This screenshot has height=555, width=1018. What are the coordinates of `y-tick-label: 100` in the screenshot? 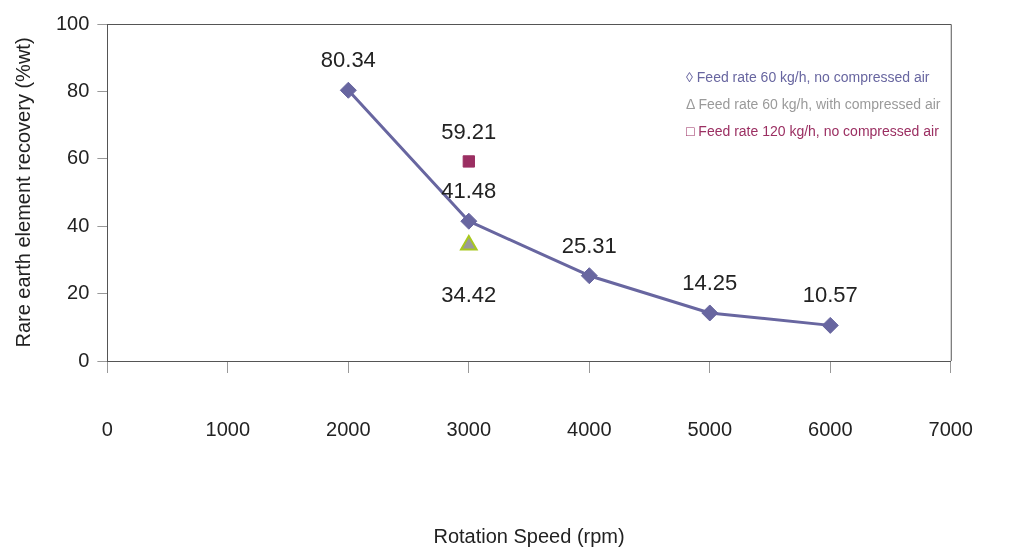 It's located at (72, 22).